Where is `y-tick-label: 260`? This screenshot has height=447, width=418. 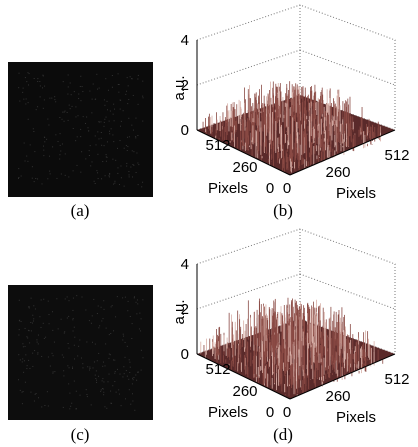 y-tick-label: 260 is located at coordinates (337, 172).